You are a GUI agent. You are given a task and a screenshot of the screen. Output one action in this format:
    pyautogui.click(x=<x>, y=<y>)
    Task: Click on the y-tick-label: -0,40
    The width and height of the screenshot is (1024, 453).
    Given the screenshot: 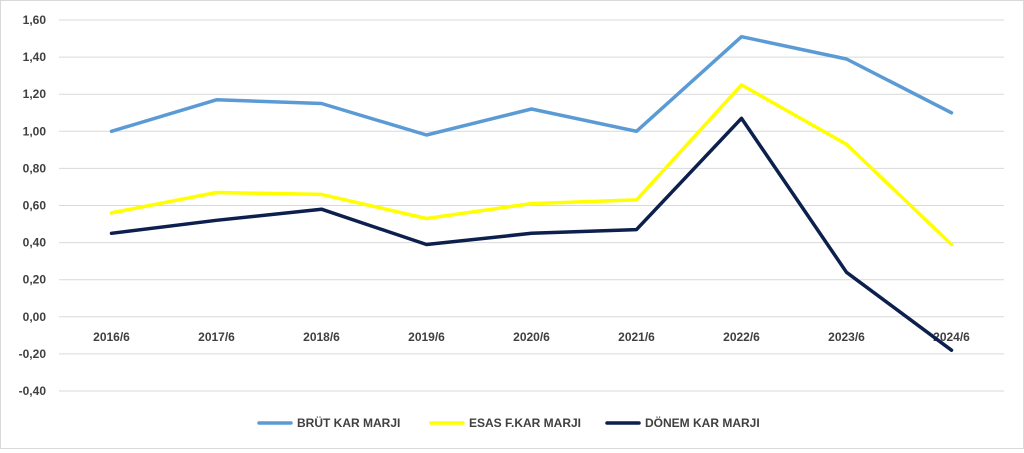 What is the action you would take?
    pyautogui.click(x=33, y=391)
    